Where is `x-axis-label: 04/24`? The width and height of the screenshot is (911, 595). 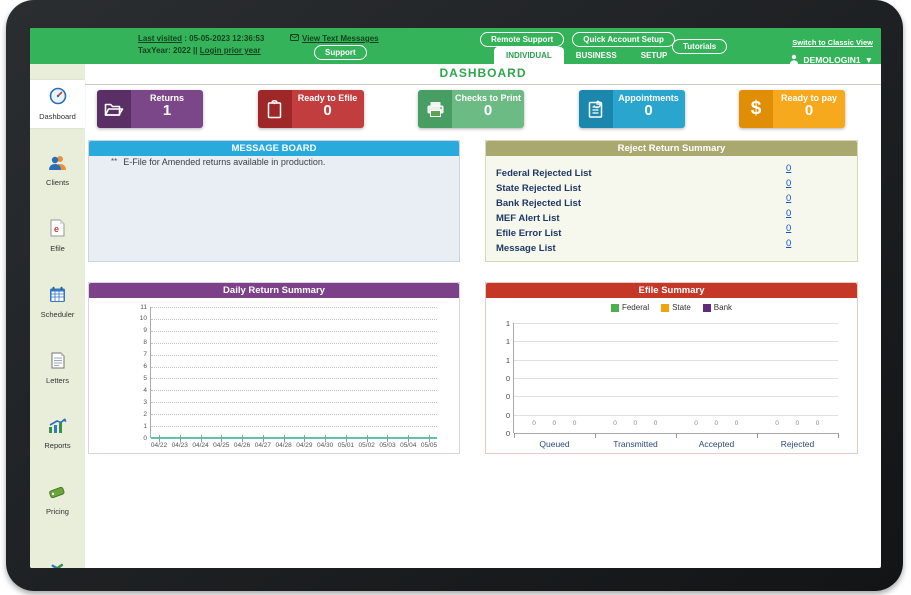 x-axis-label: 04/24 is located at coordinates (200, 445).